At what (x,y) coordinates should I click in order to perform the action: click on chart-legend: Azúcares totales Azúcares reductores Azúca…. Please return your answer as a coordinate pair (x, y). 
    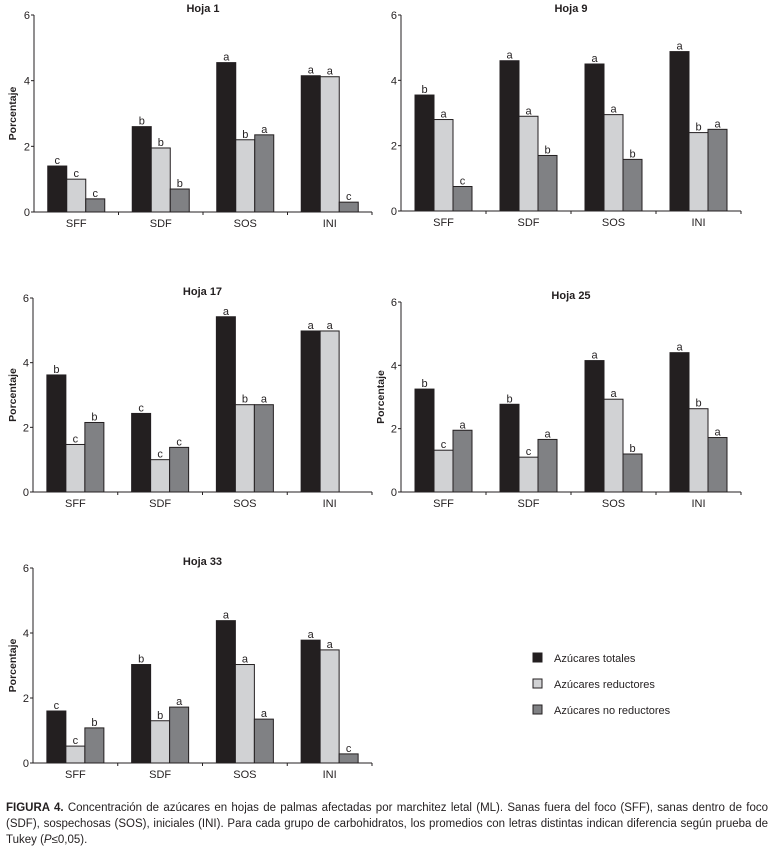
    Looking at the image, I should click on (601, 684).